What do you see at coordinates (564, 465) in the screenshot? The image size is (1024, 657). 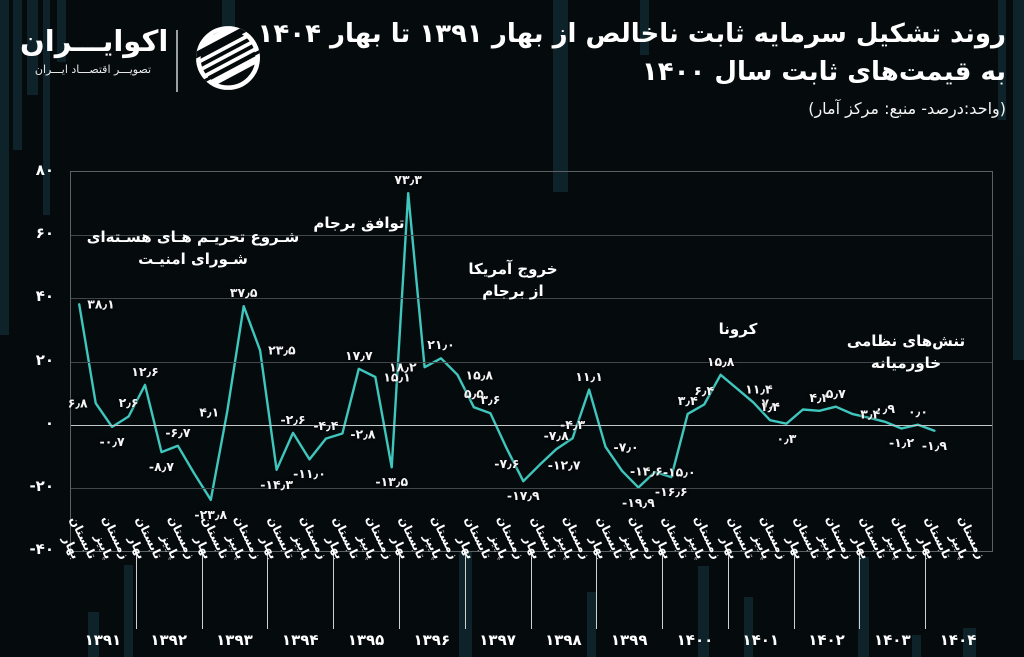 I see `data-point-label: -۱۲٫۷` at bounding box center [564, 465].